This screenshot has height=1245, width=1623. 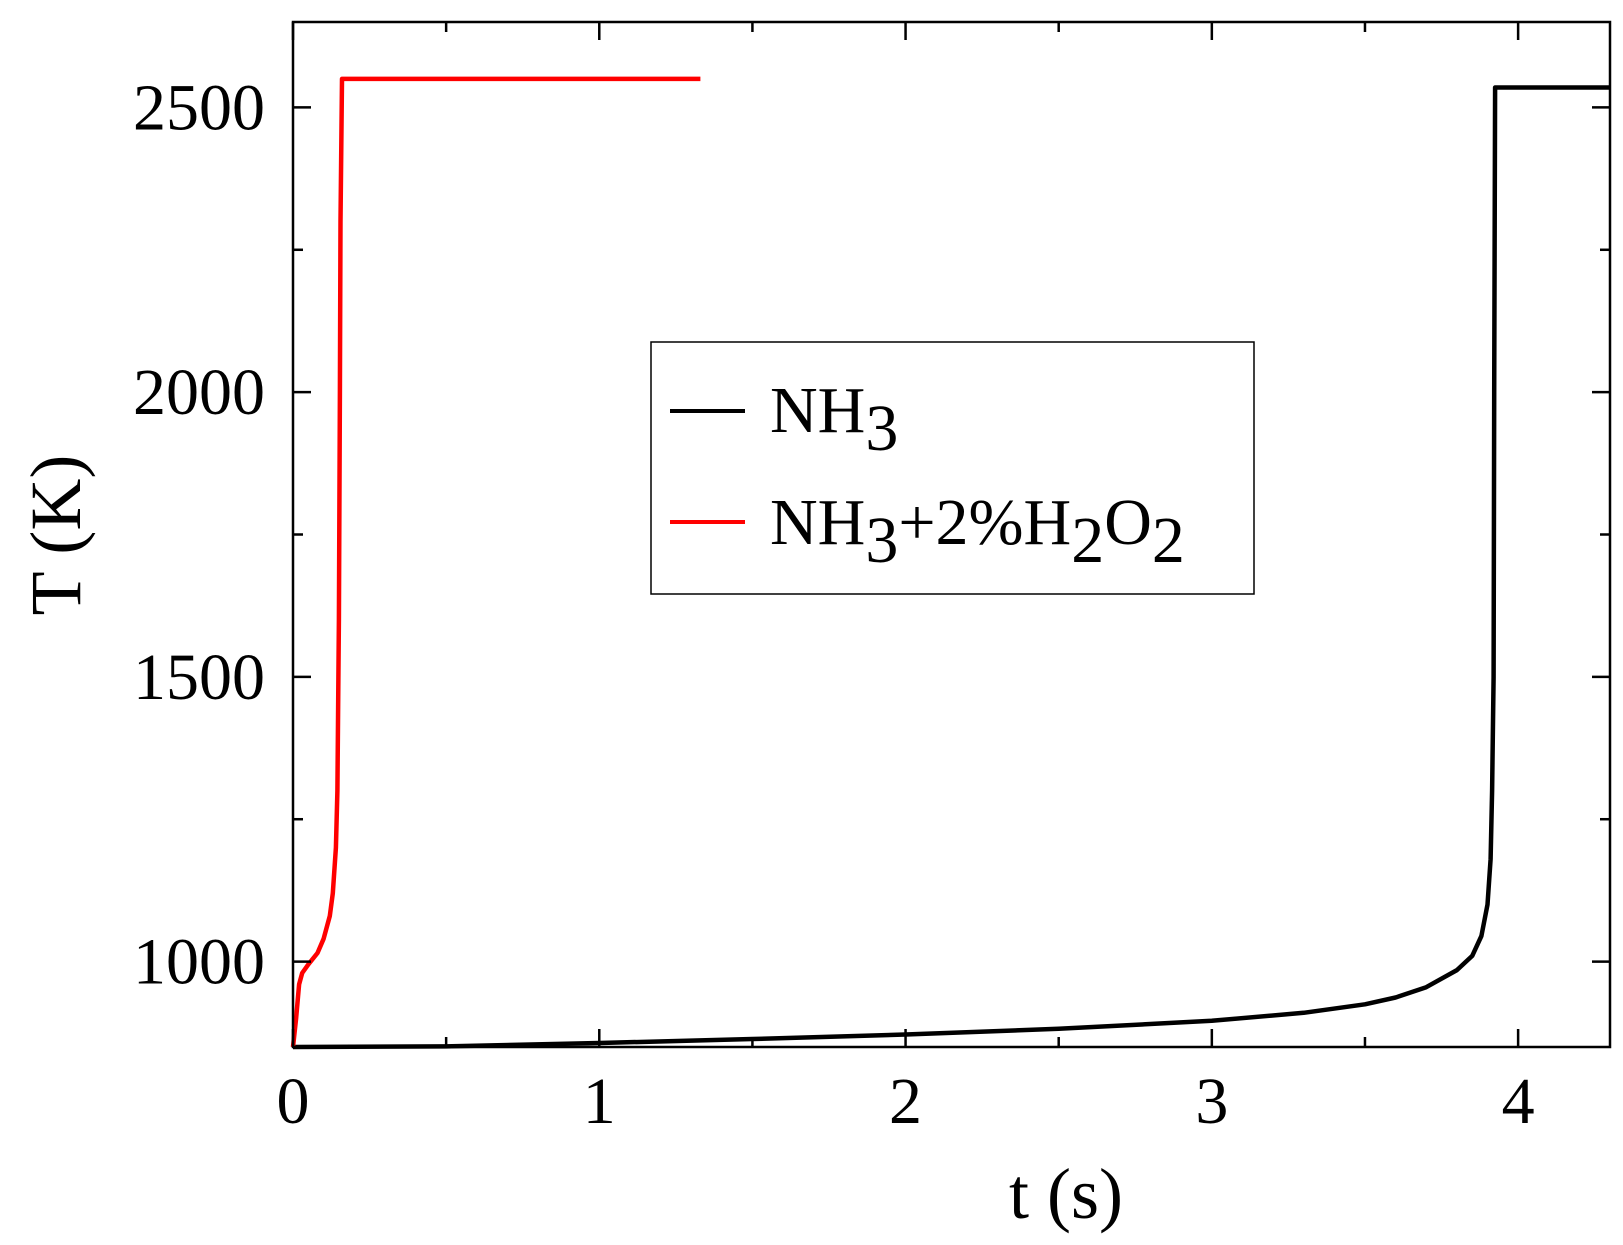 What do you see at coordinates (984, 522) in the screenshot?
I see `legend-h2o2-part-2: +2%H` at bounding box center [984, 522].